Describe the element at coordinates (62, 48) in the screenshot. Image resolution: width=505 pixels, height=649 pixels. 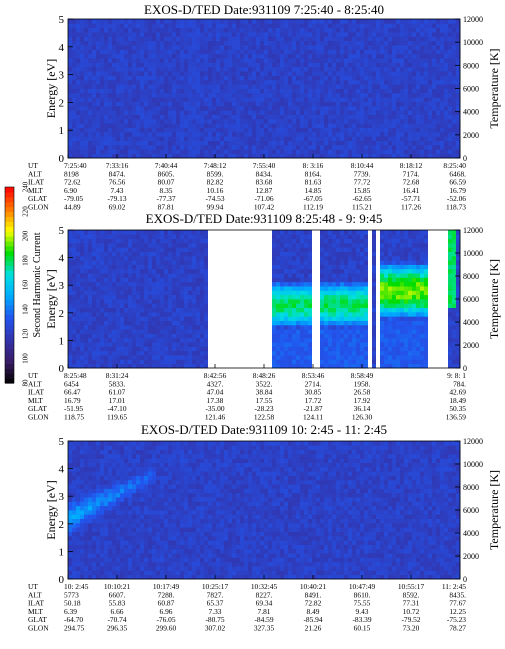
I see `y-tick-label: 4` at that location.